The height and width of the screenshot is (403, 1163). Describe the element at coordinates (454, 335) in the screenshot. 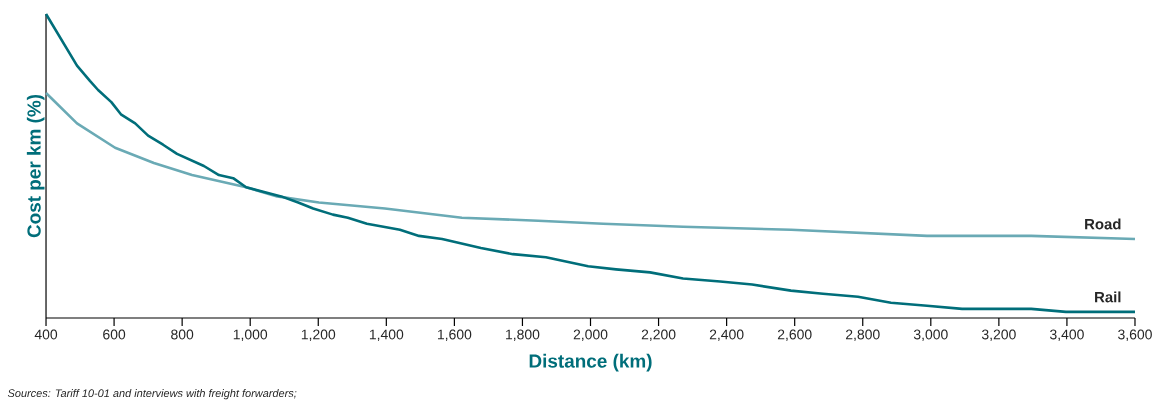

I see `x-tick-label: 1,600` at that location.